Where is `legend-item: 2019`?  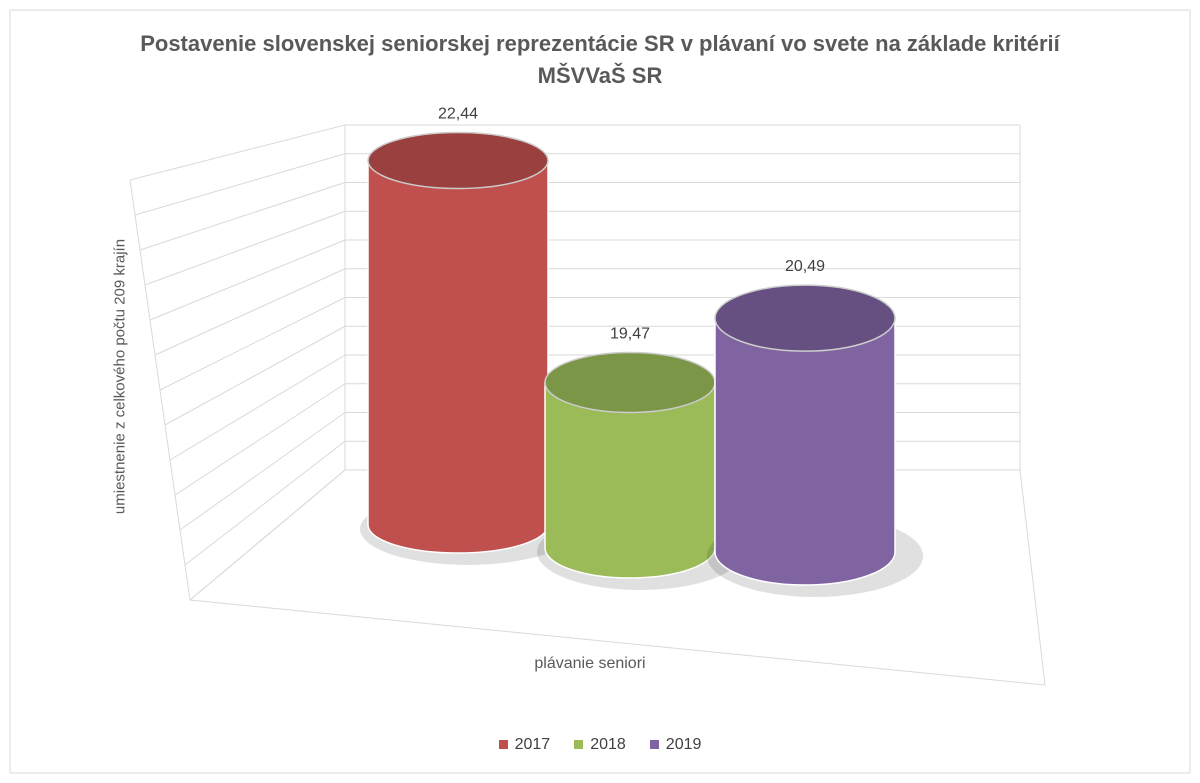 legend-item: 2019 is located at coordinates (675, 745).